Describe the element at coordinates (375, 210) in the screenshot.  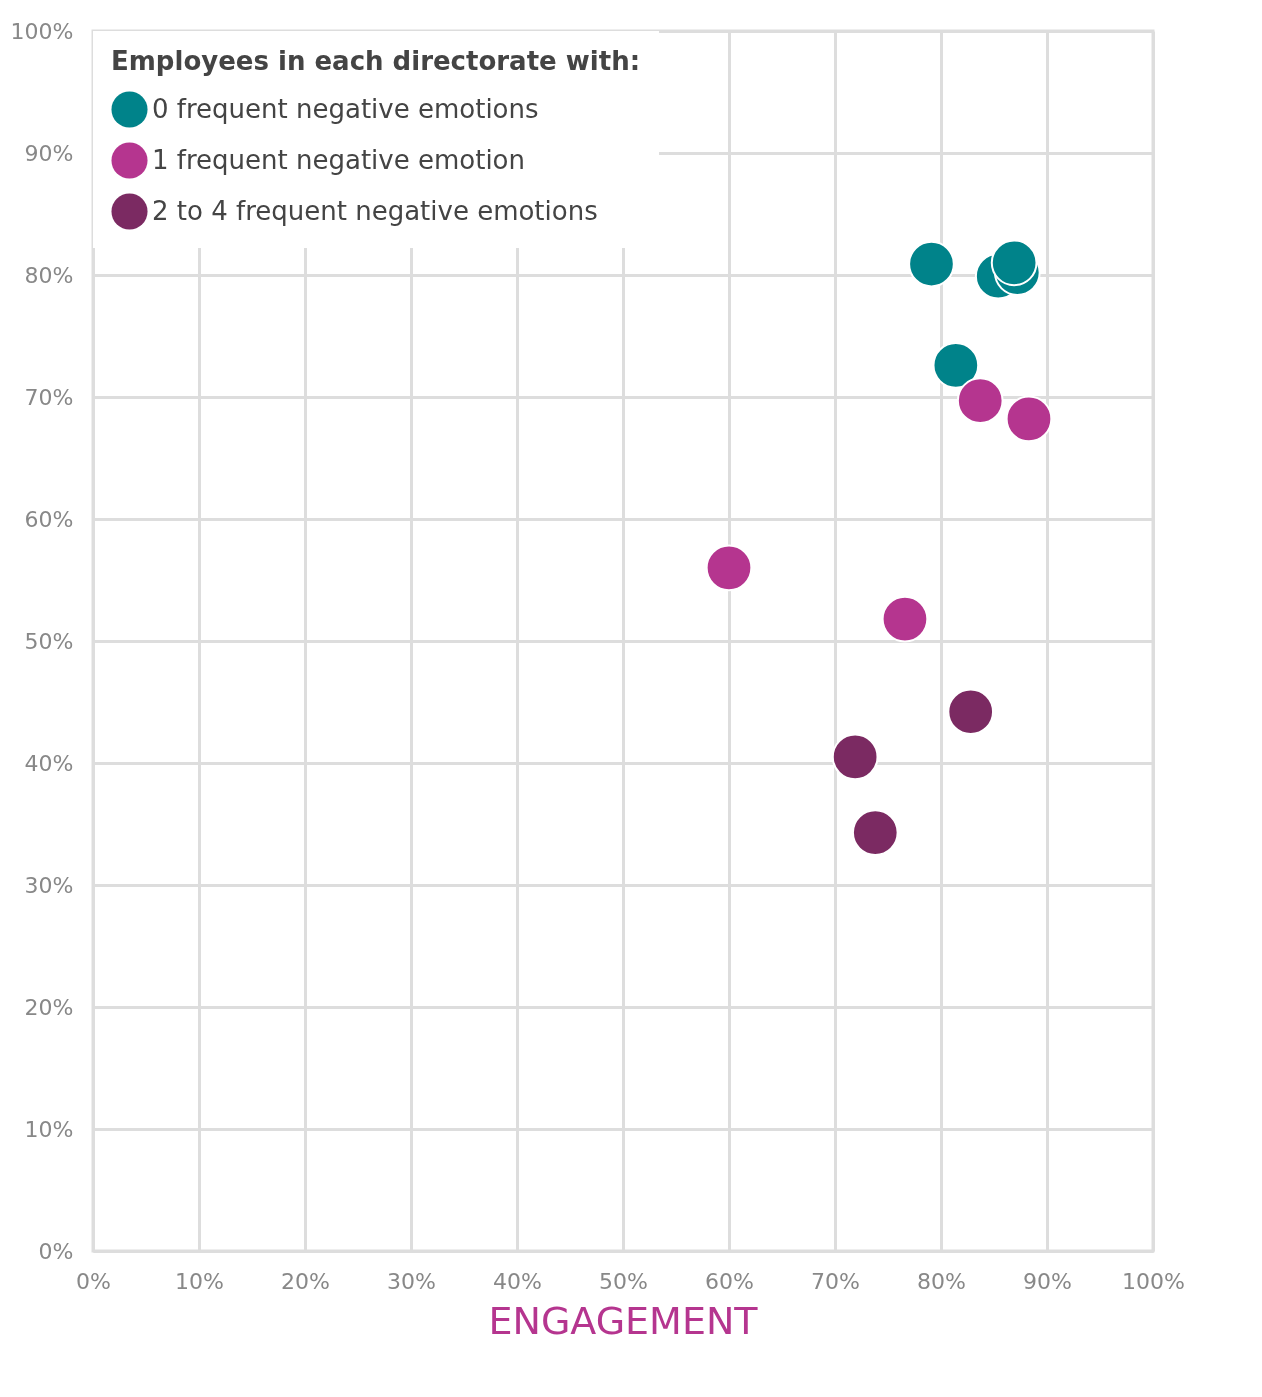
I see `legend-label: 2 to 4 frequent negative emotions` at that location.